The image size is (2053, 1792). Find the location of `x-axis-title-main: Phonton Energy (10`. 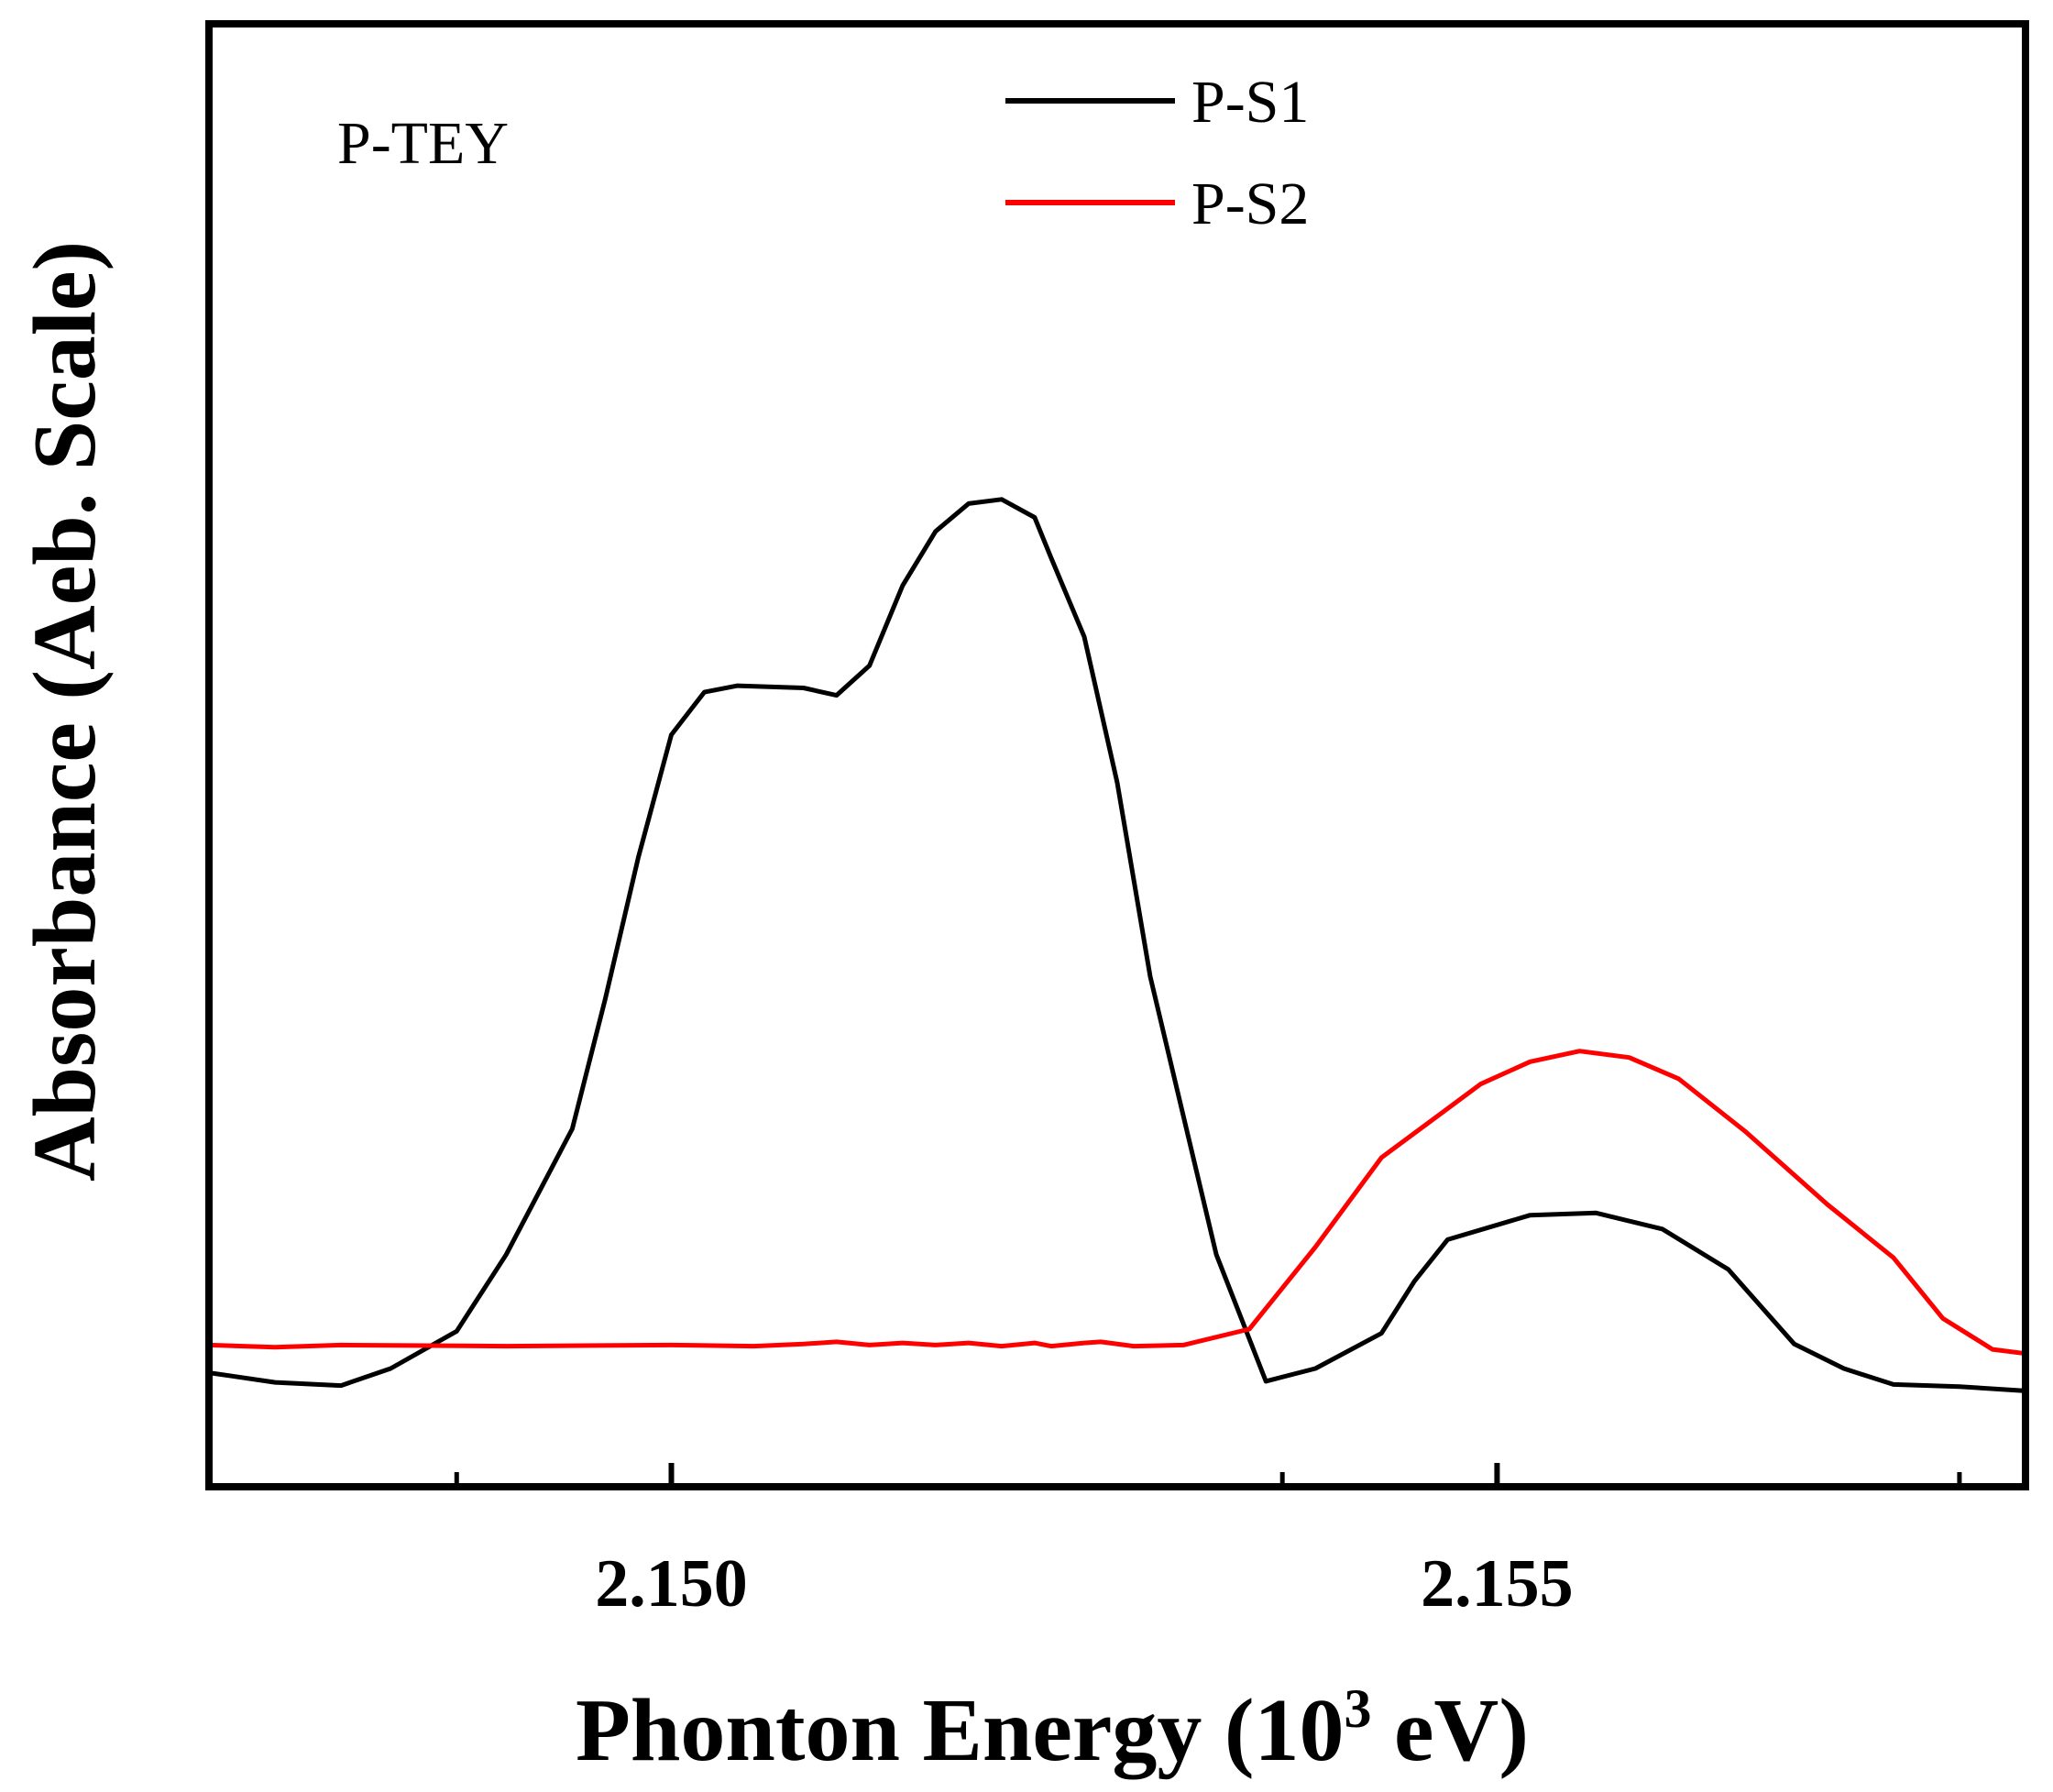

x-axis-title-main: Phonton Energy (10 is located at coordinates (960, 1730).